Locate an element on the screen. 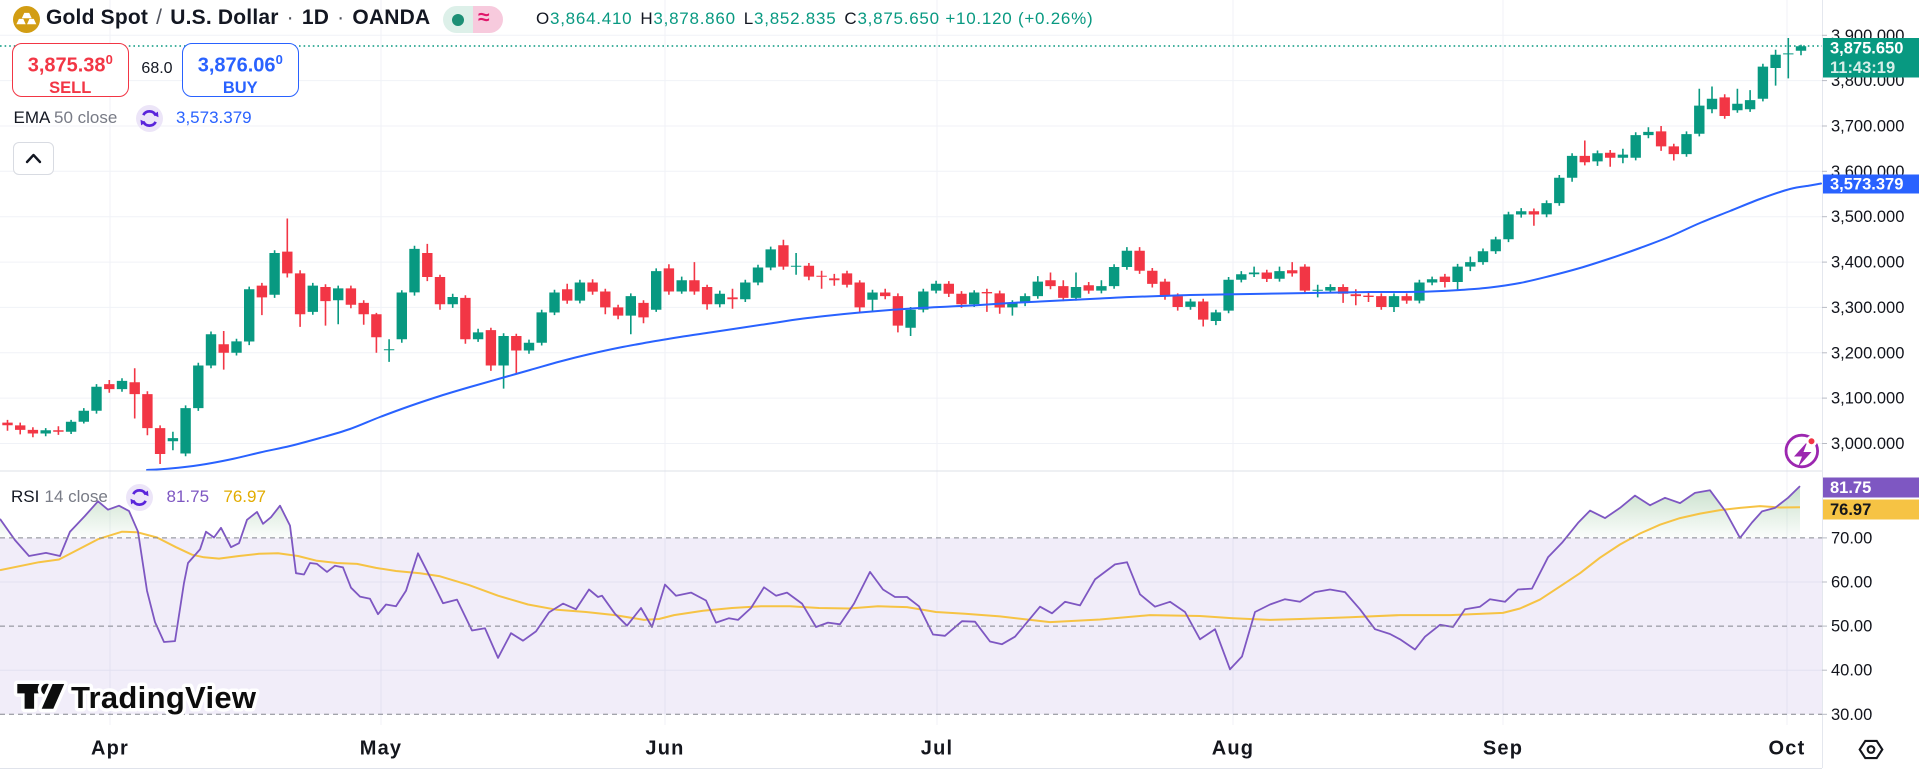 Image resolution: width=1919 pixels, height=773 pixels. svg-text: 76.97 is located at coordinates (1850, 510).